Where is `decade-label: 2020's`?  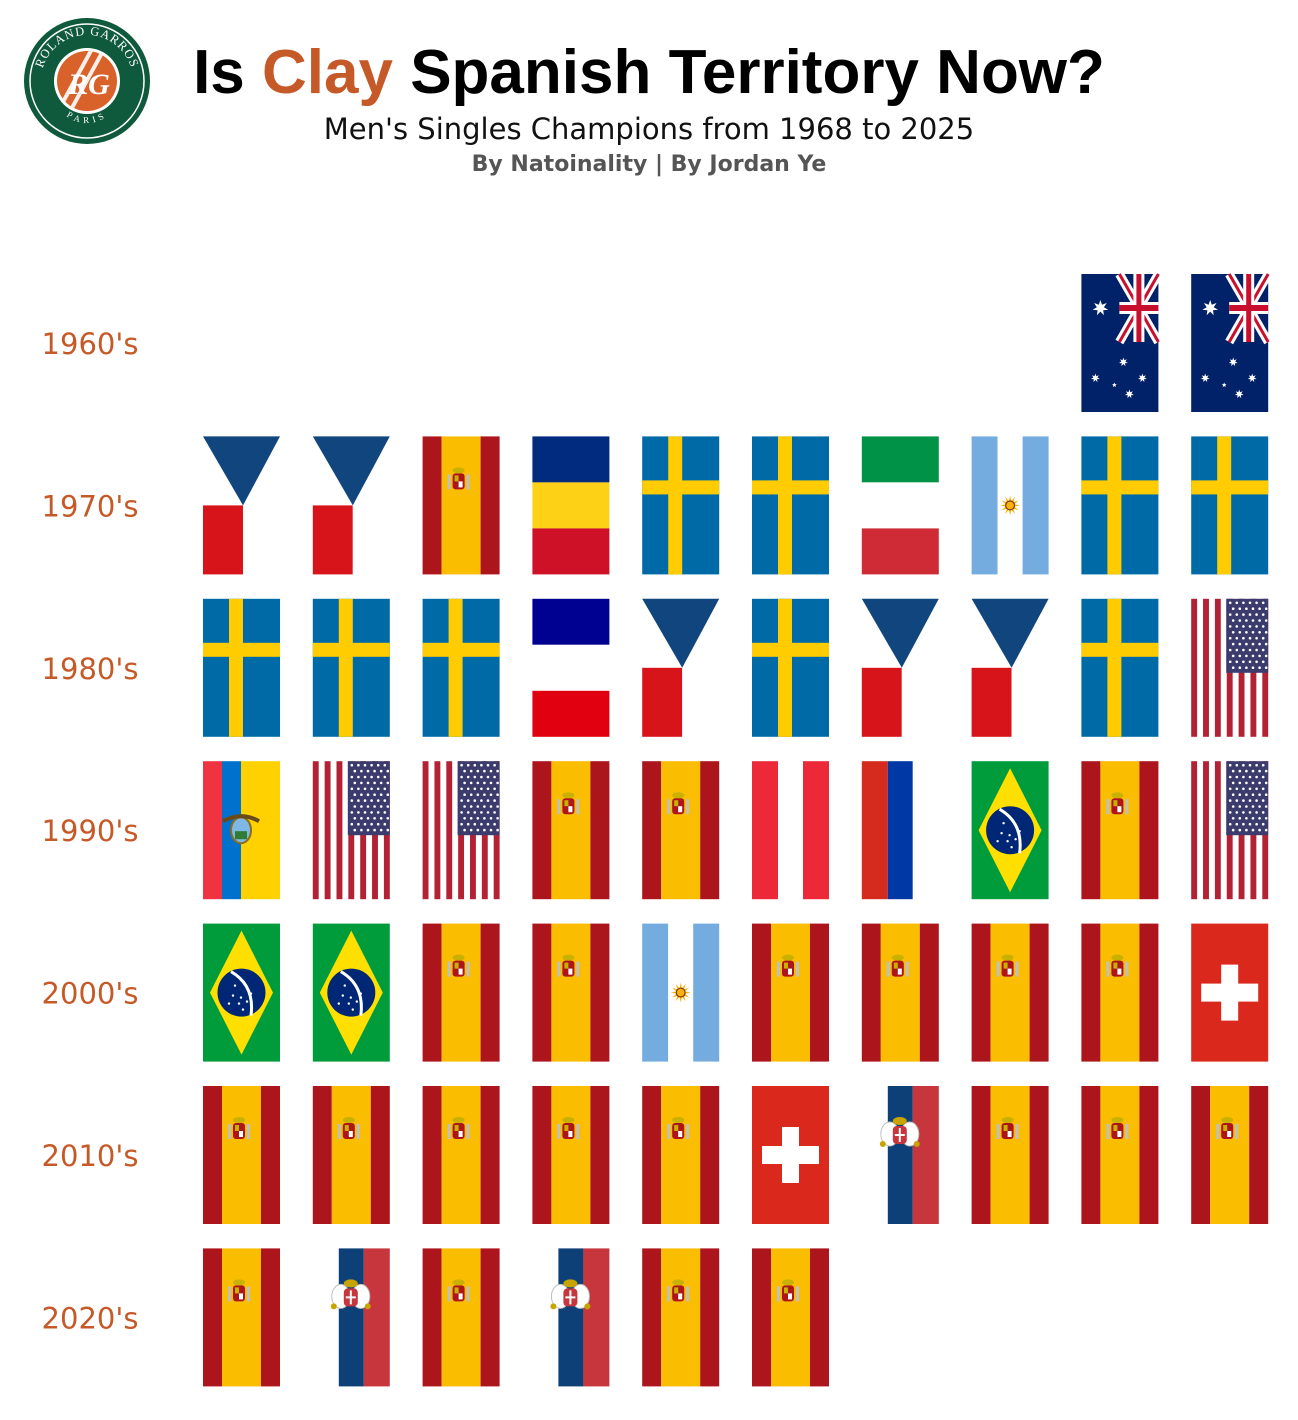 decade-label: 2020's is located at coordinates (90, 1318).